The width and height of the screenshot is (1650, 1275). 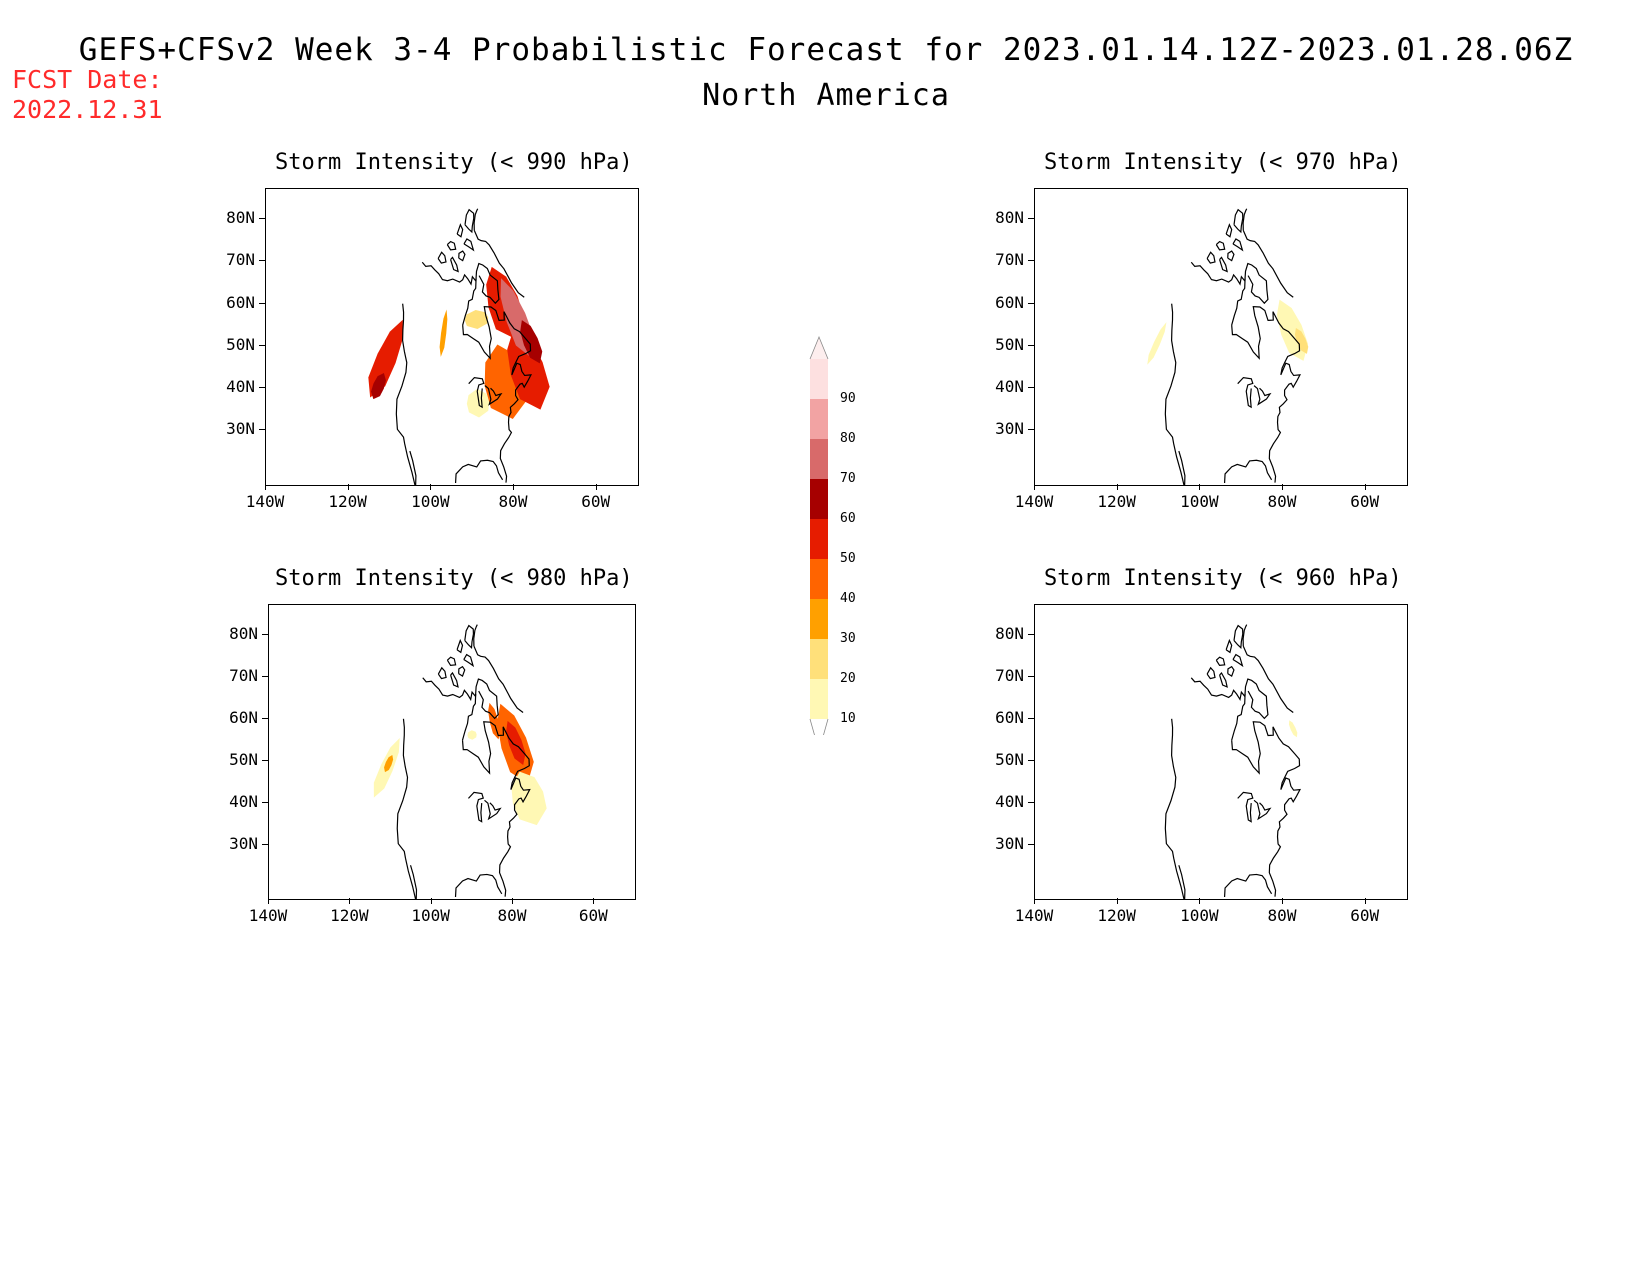 What do you see at coordinates (819, 347) in the screenshot?
I see `colorbar-top-cap` at bounding box center [819, 347].